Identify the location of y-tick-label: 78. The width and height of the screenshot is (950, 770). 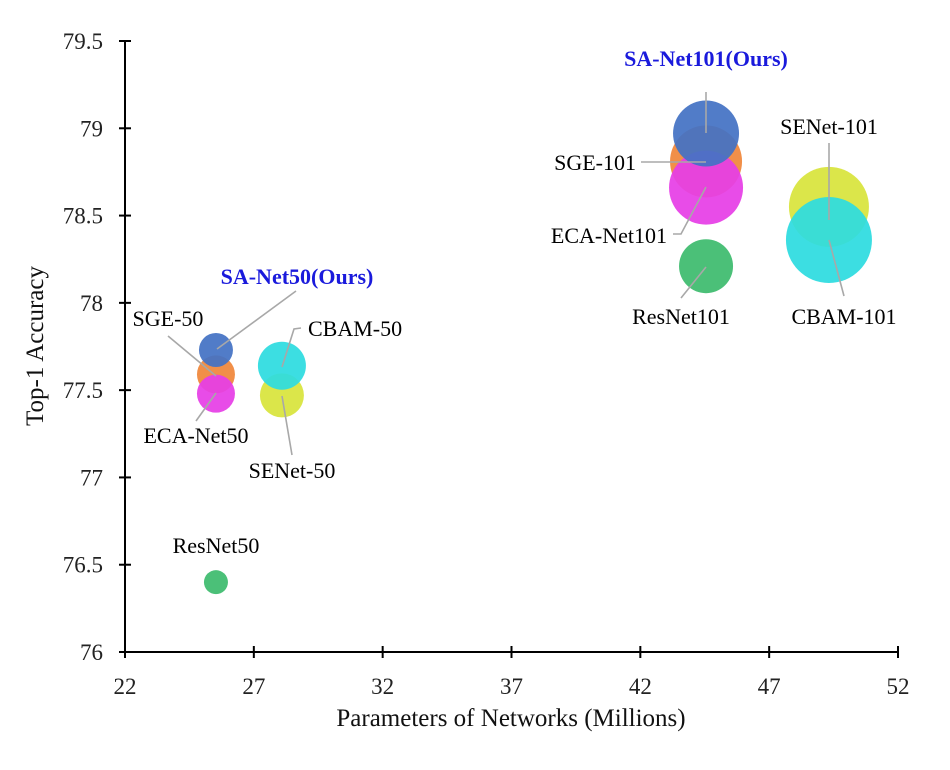
(91, 303).